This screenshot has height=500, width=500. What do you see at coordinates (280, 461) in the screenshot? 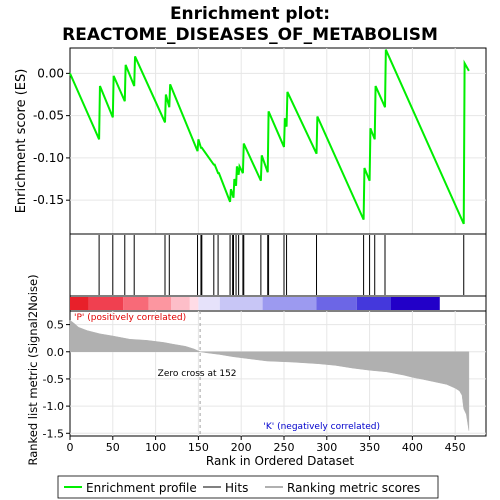
I see `x-axis-label: Rank in Ordered Dataset` at bounding box center [280, 461].